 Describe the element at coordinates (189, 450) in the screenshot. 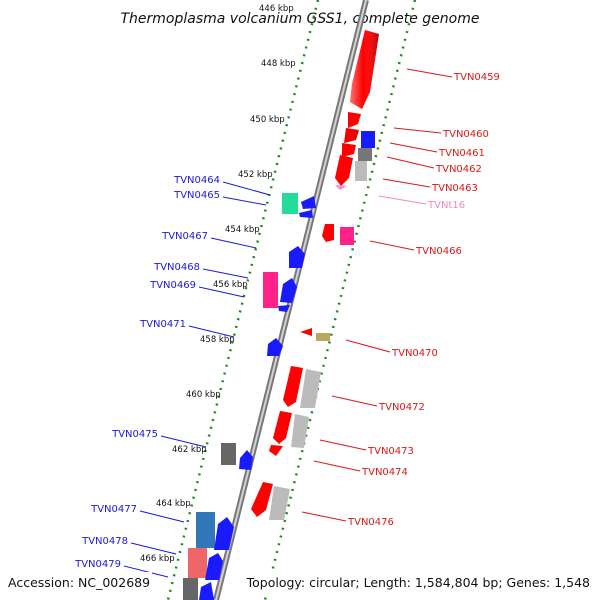

I see `kbp-label: 462 kbp` at that location.